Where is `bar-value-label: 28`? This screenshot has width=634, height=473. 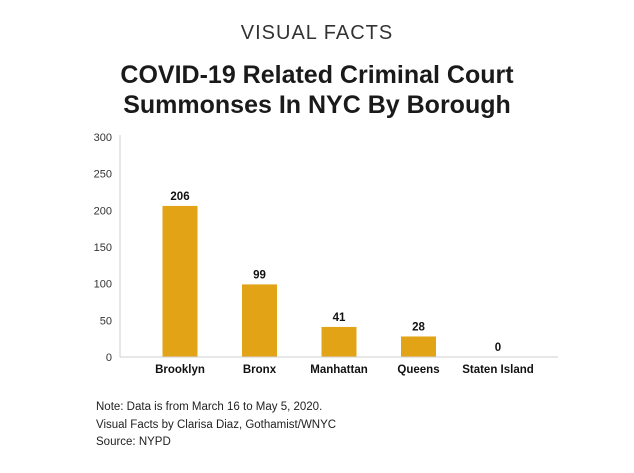 bar-value-label: 28 is located at coordinates (418, 327).